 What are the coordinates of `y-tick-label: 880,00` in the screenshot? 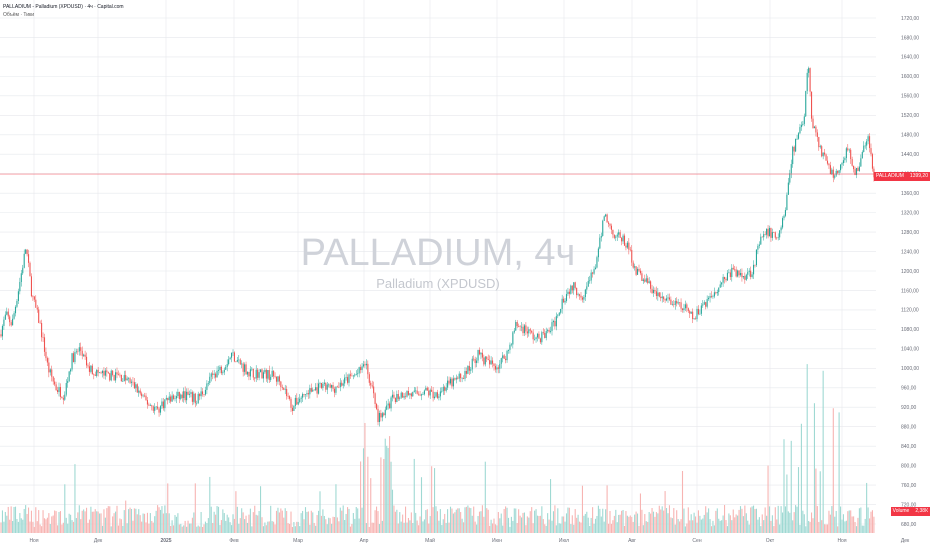 It's located at (909, 427).